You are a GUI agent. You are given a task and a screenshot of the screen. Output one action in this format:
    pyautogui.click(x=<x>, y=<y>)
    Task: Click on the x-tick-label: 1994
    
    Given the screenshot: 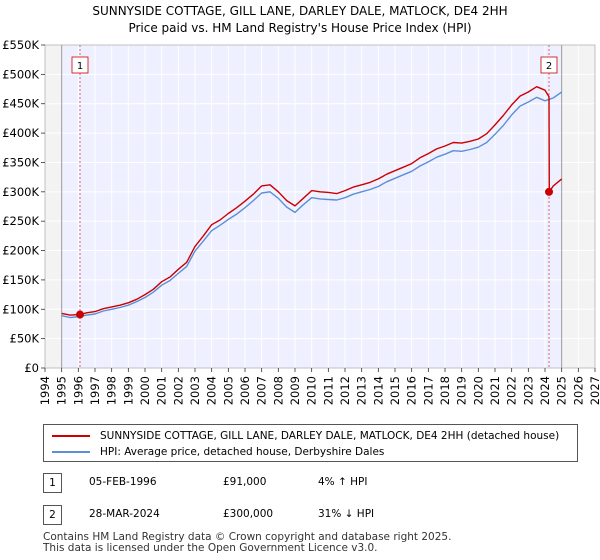 What is the action you would take?
    pyautogui.click(x=45, y=390)
    